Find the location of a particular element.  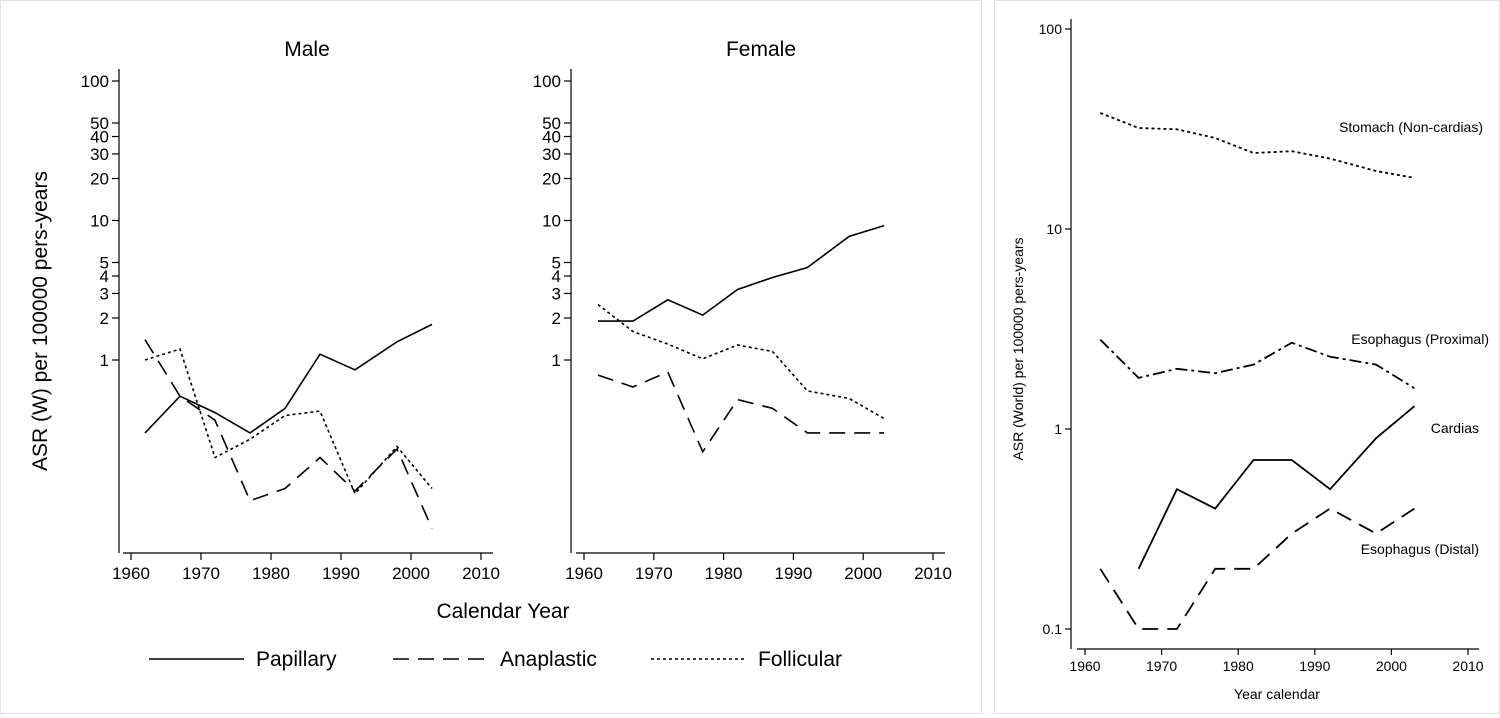

legend: Papillary Anaplastic Follicular is located at coordinates (495, 659).